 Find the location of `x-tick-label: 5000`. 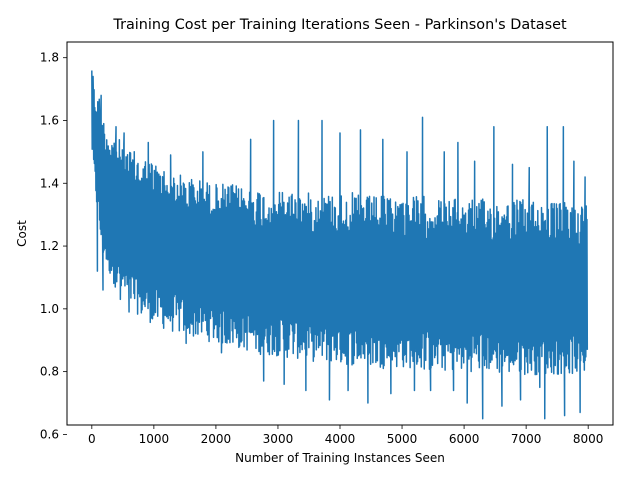

x-tick-label: 5000 is located at coordinates (402, 439).